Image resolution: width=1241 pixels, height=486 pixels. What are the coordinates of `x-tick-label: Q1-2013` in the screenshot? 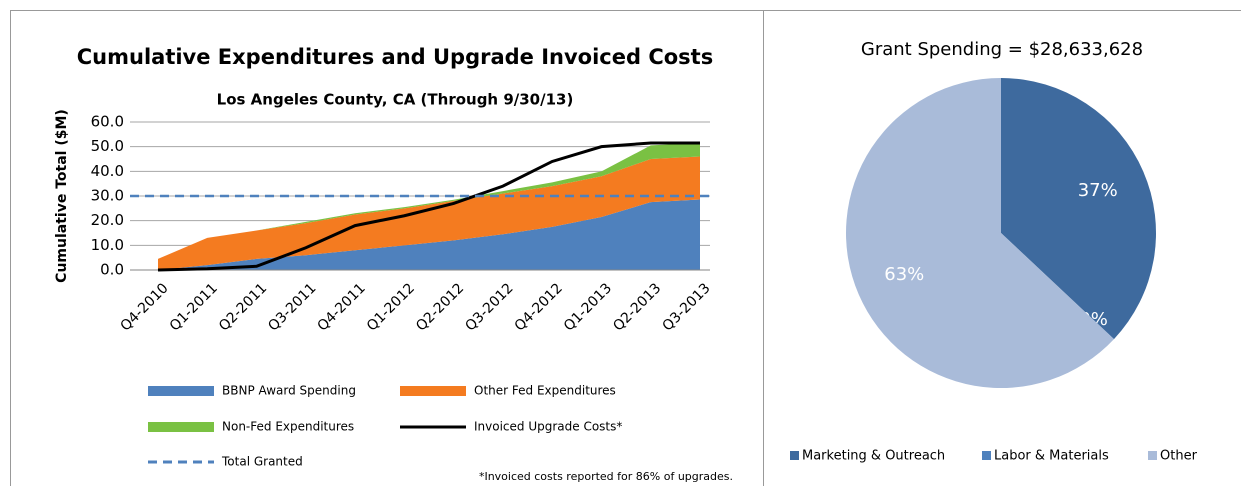 It's located at (588, 307).